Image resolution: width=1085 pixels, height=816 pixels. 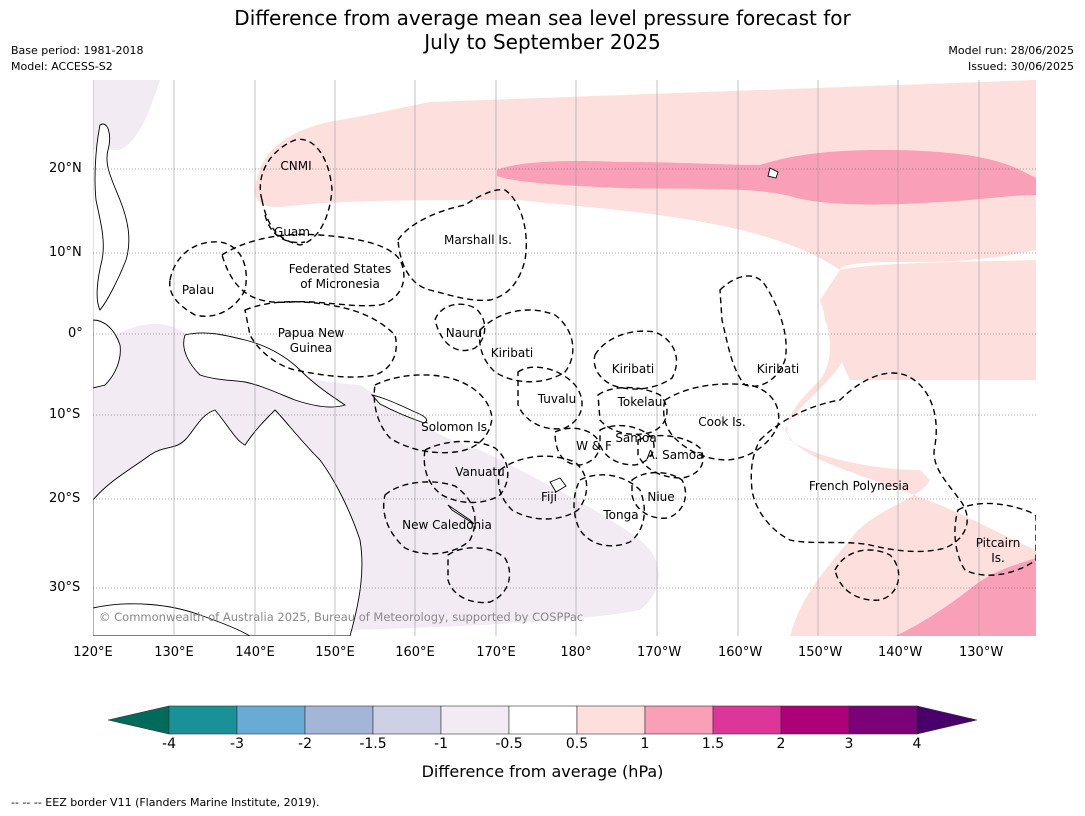 I want to click on lat-label-10s: 10°S, so click(x=65, y=414).